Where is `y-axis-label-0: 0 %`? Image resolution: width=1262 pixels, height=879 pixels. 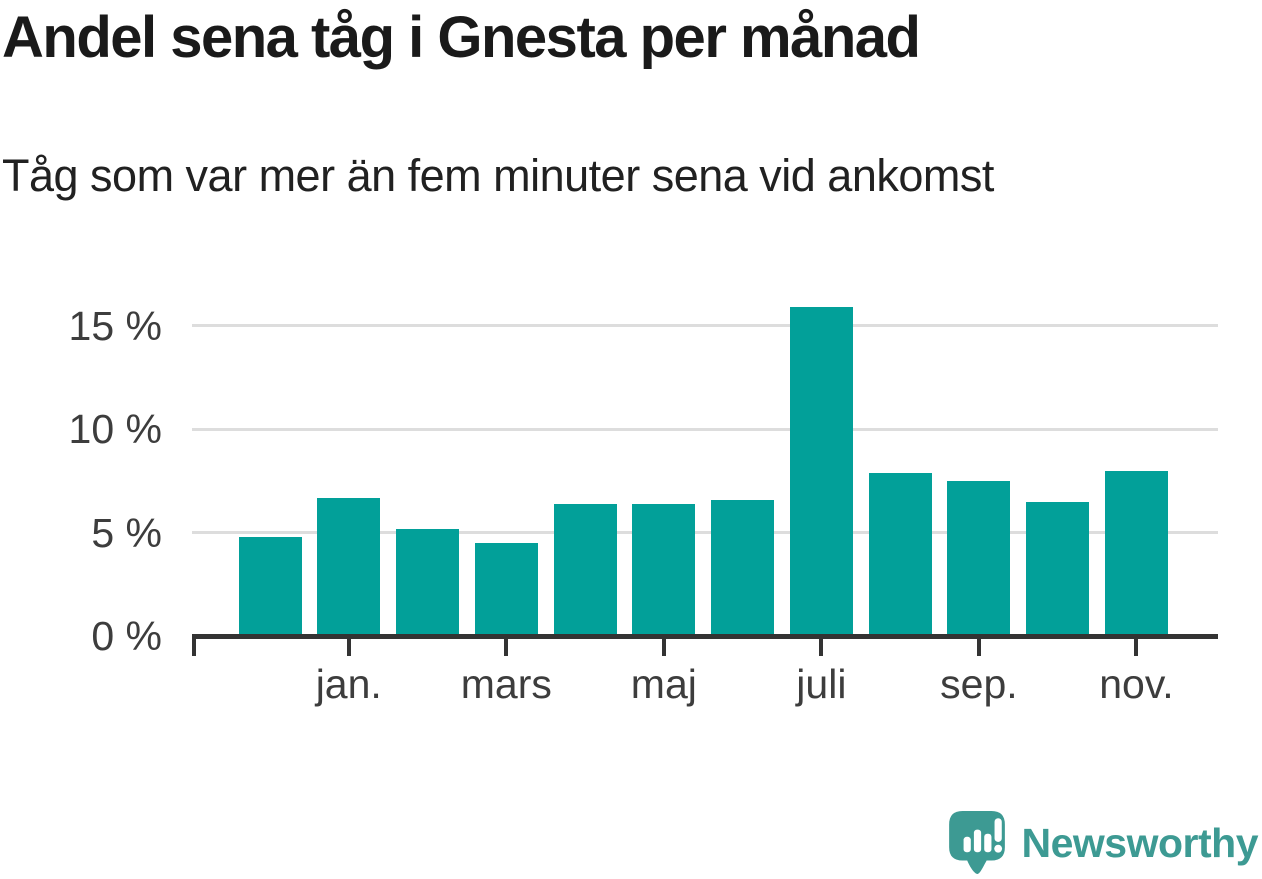 y-axis-label-0: 0 % is located at coordinates (126, 636).